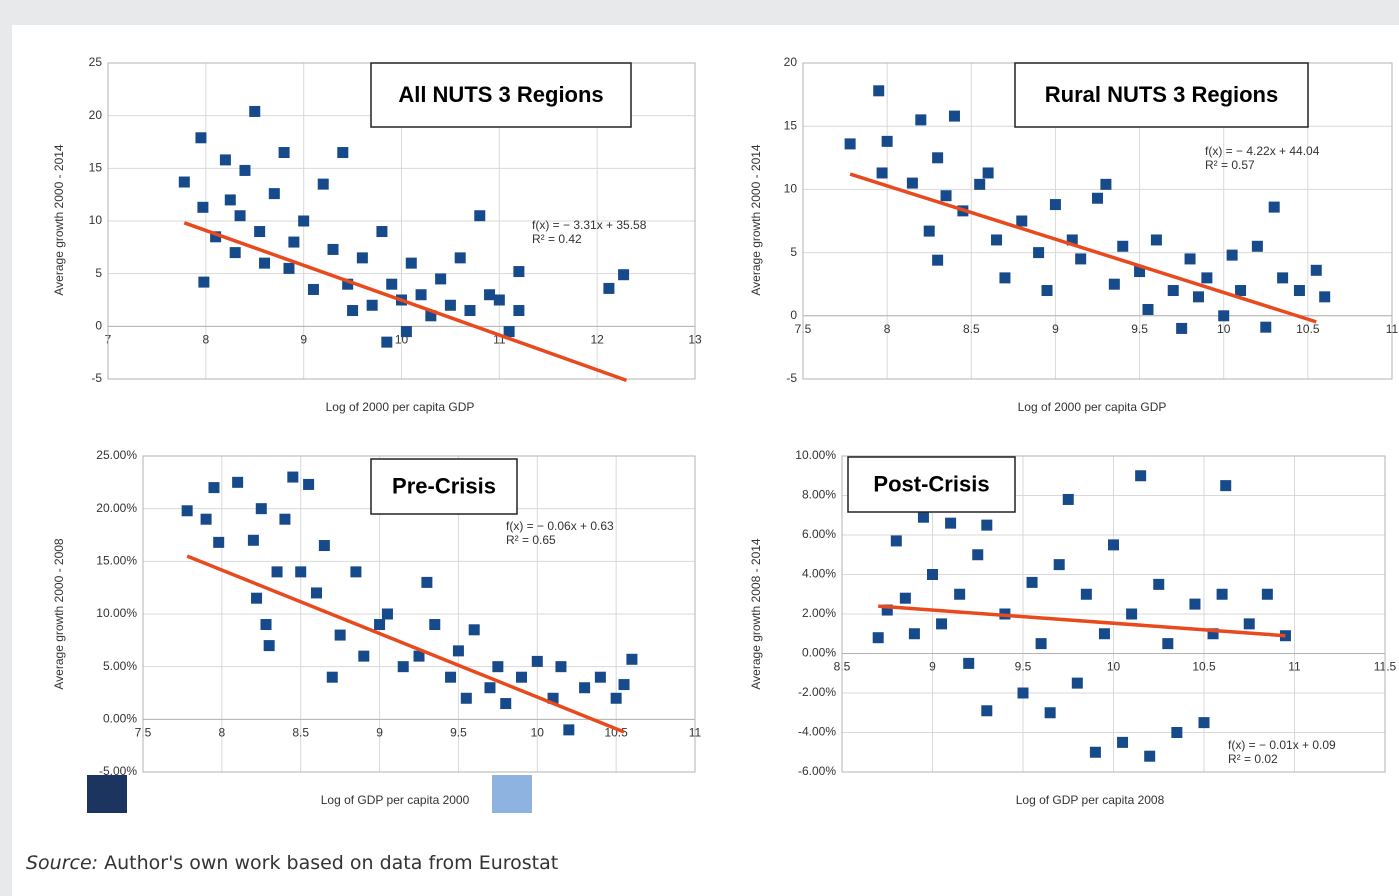 This screenshot has height=896, width=1399. I want to click on y-tick-label: -5, so click(96, 378).